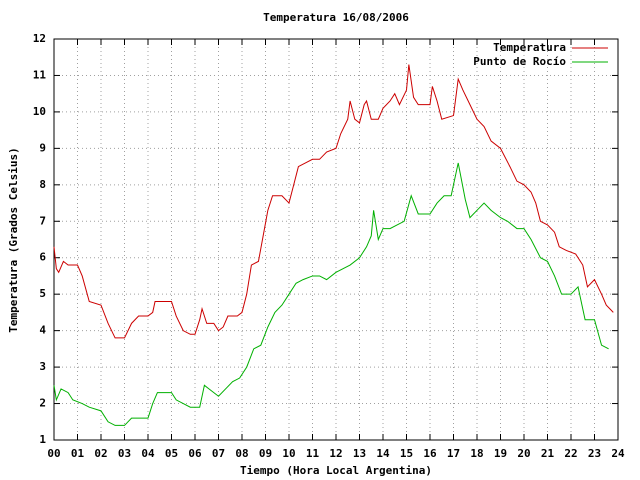 Image resolution: width=640 pixels, height=480 pixels. What do you see at coordinates (53, 453) in the screenshot?
I see `x-tick-label: 00` at bounding box center [53, 453].